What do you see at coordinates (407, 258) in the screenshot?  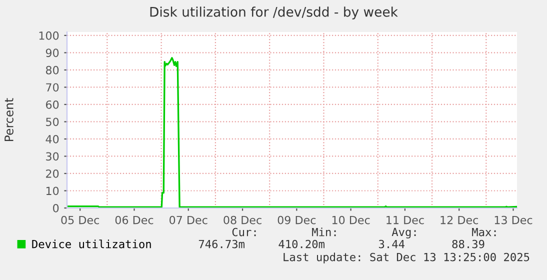 I see `text: Last update: Sat Dec 13 13:25:00 2025` at bounding box center [407, 258].